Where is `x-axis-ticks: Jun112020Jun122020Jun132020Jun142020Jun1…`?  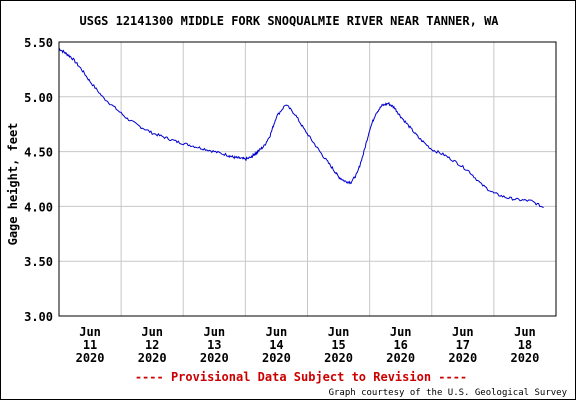 x-axis-ticks: Jun112020Jun122020Jun132020Jun142020Jun1… is located at coordinates (308, 345).